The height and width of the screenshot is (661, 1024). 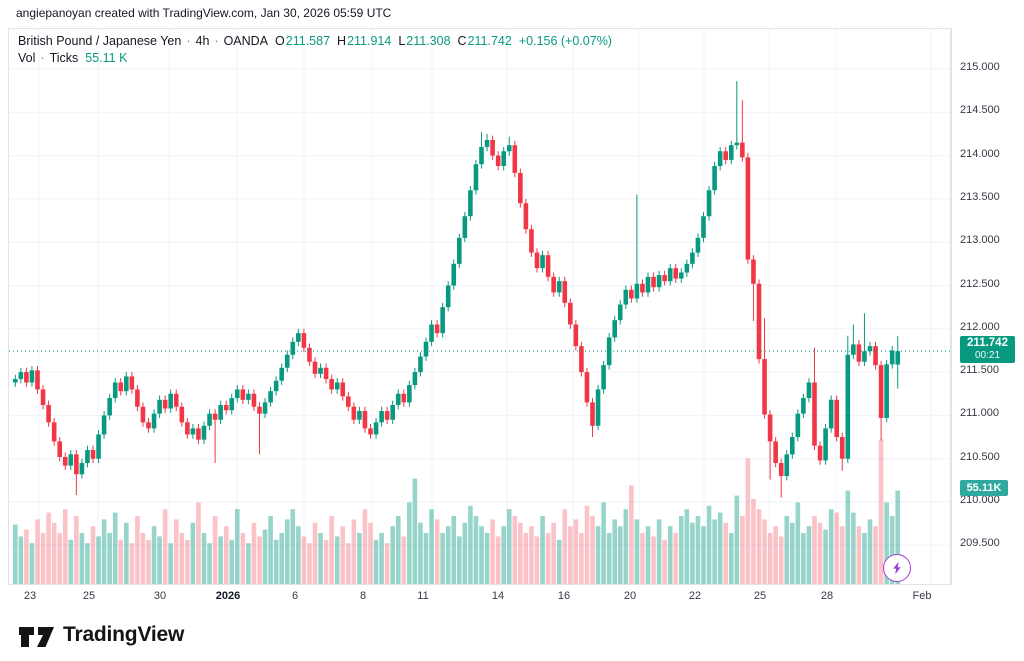 What do you see at coordinates (980, 283) in the screenshot?
I see `price-axis-label: 212.500` at bounding box center [980, 283].